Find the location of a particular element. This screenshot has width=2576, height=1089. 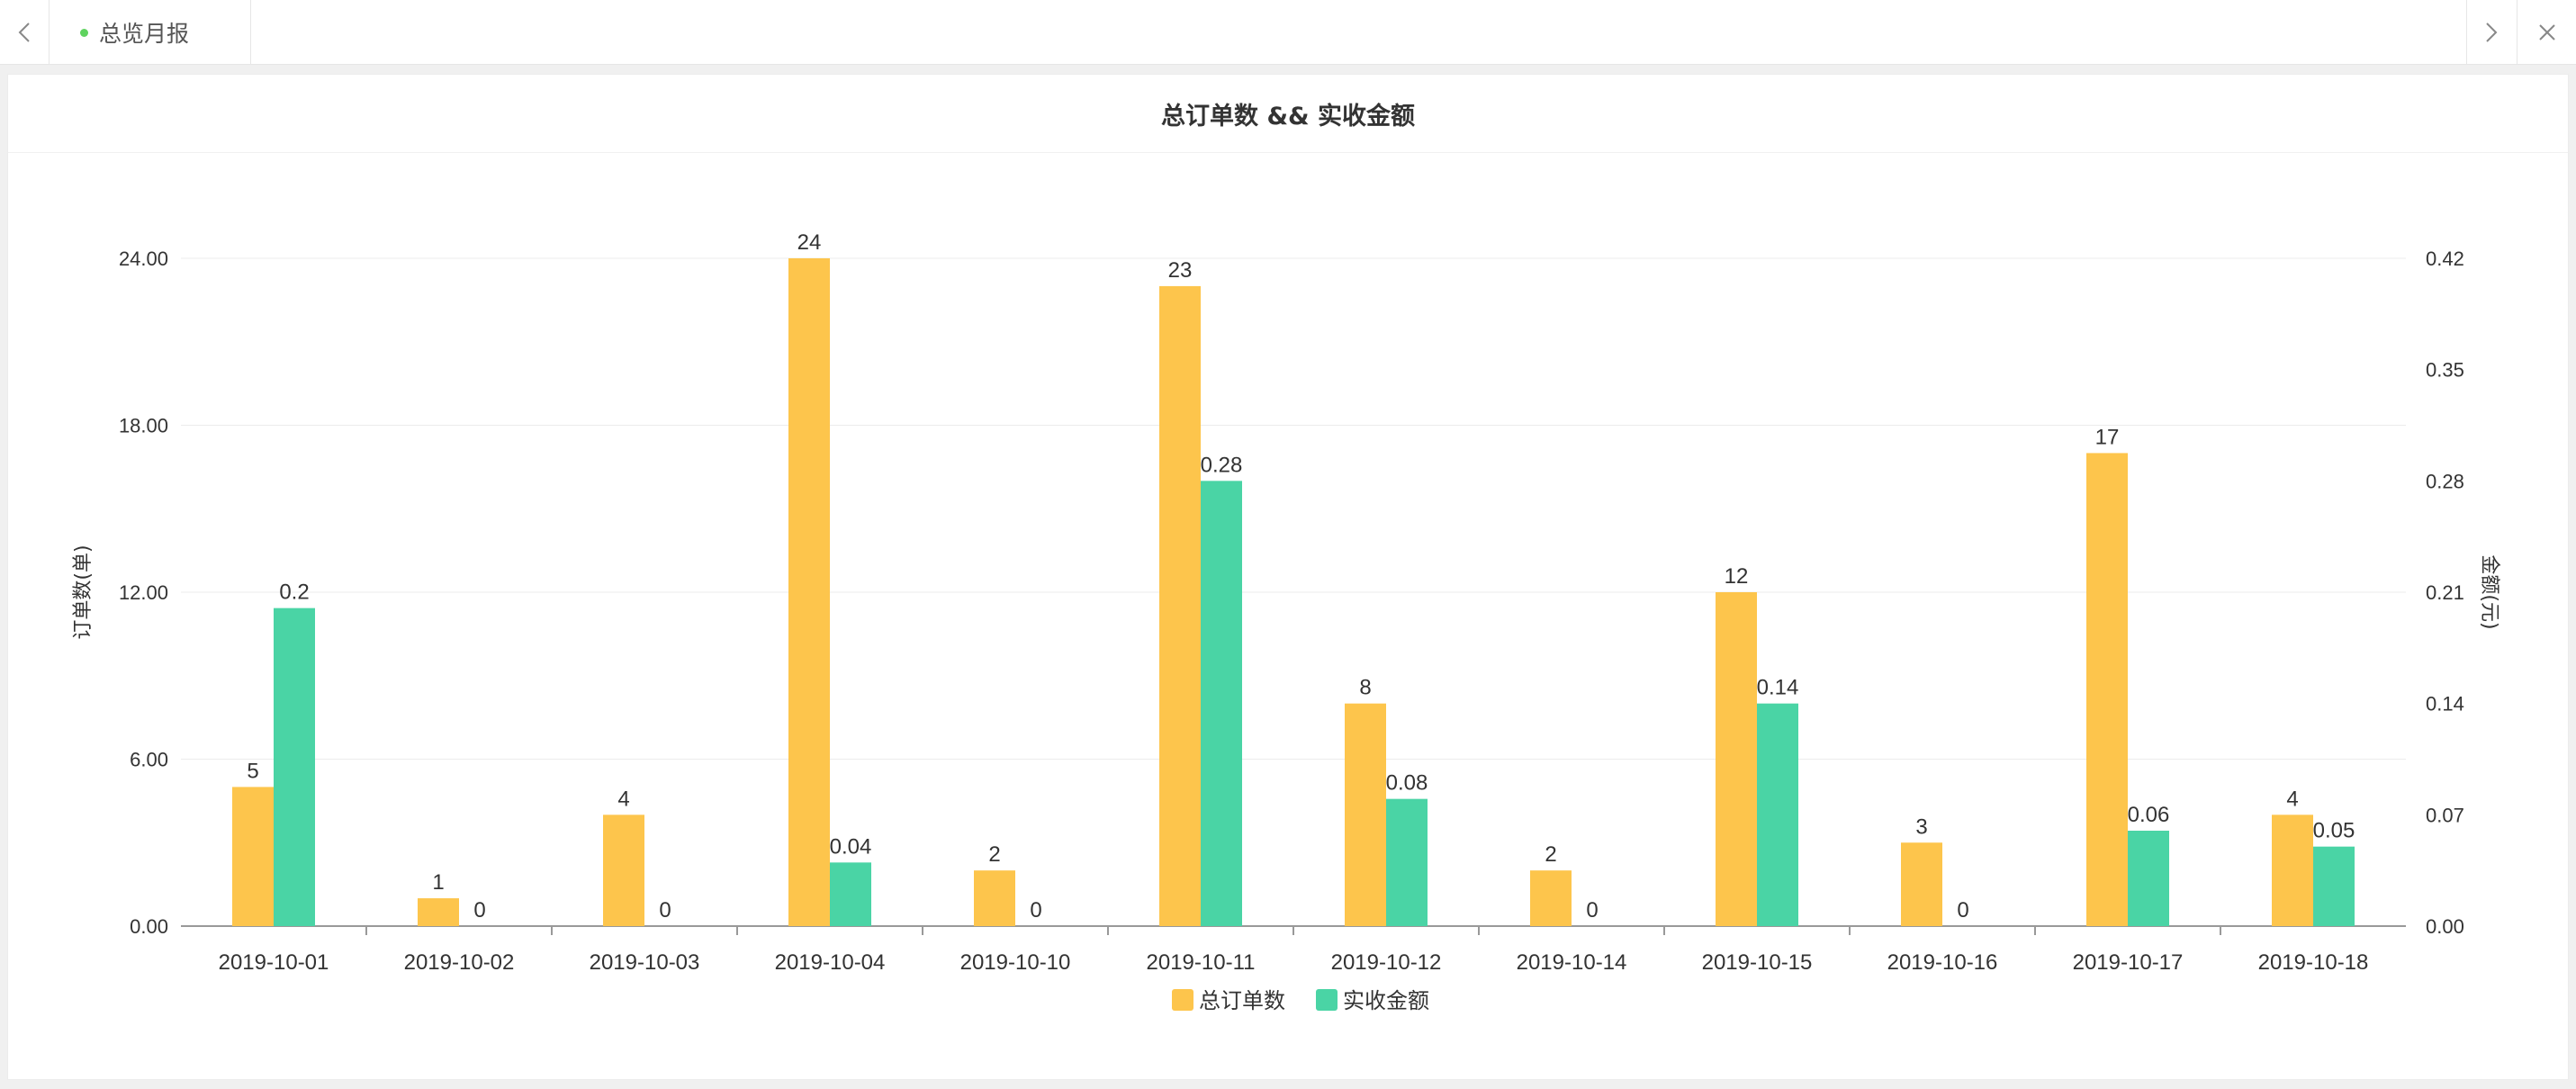

data-label-amount: 0.06 is located at coordinates (2149, 815).